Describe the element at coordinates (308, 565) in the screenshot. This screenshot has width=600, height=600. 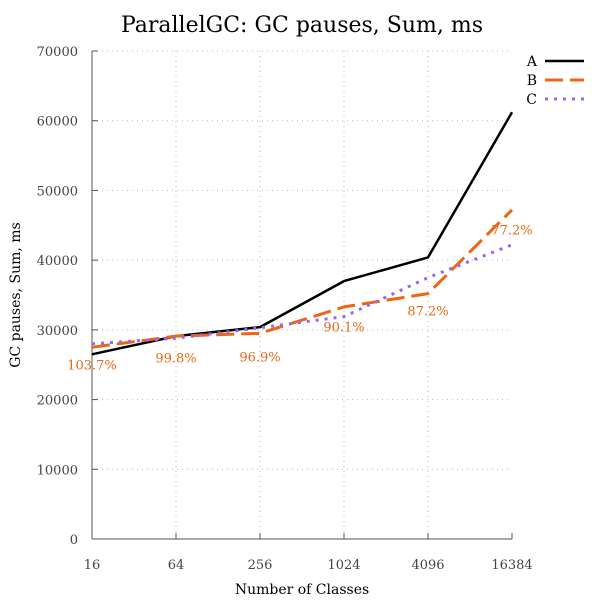
I see `x-axis-ticks: 16 64 256 1024 4096 16384` at that location.